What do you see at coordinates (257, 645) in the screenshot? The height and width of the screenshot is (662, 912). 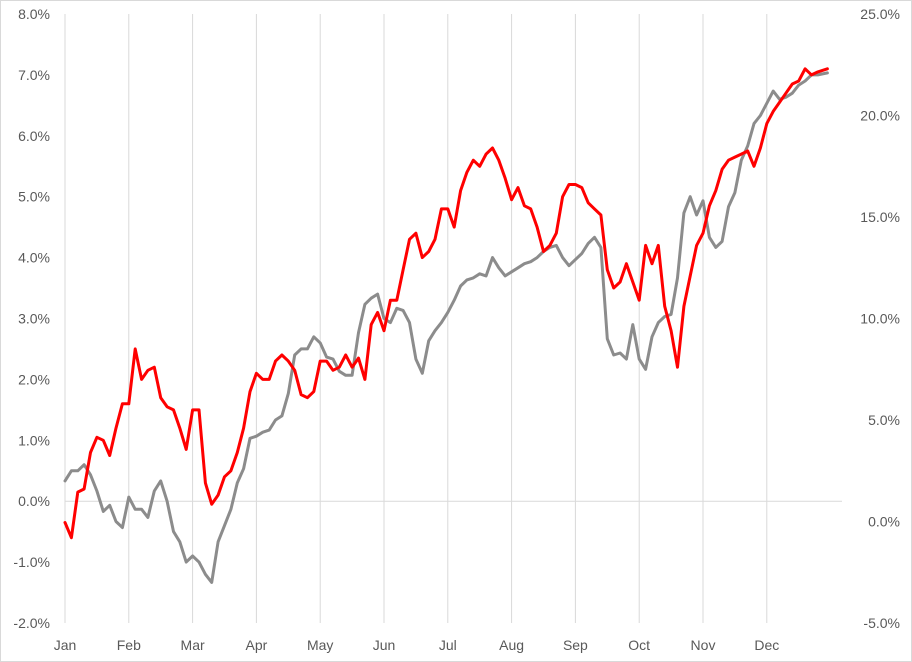 I see `x-tick-label-apr: Apr` at bounding box center [257, 645].